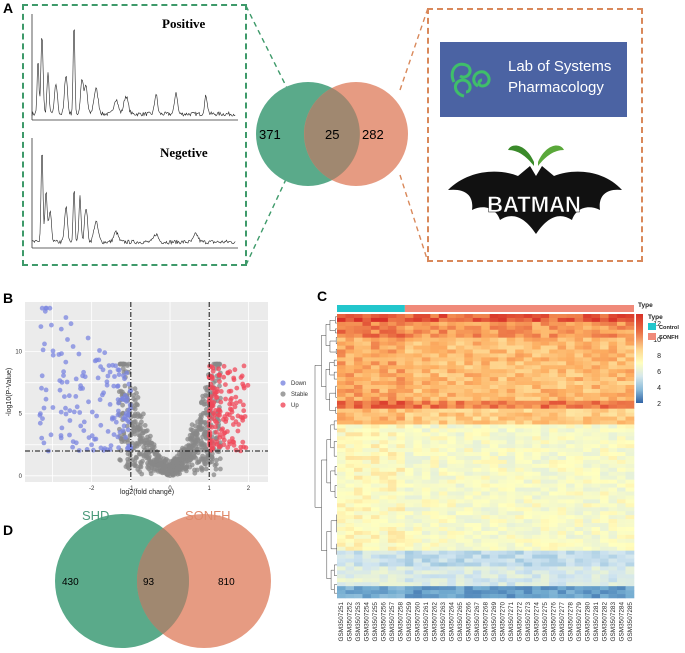  Describe the element at coordinates (659, 404) in the screenshot. I see `heatmap-scale-tick: 2` at that location.